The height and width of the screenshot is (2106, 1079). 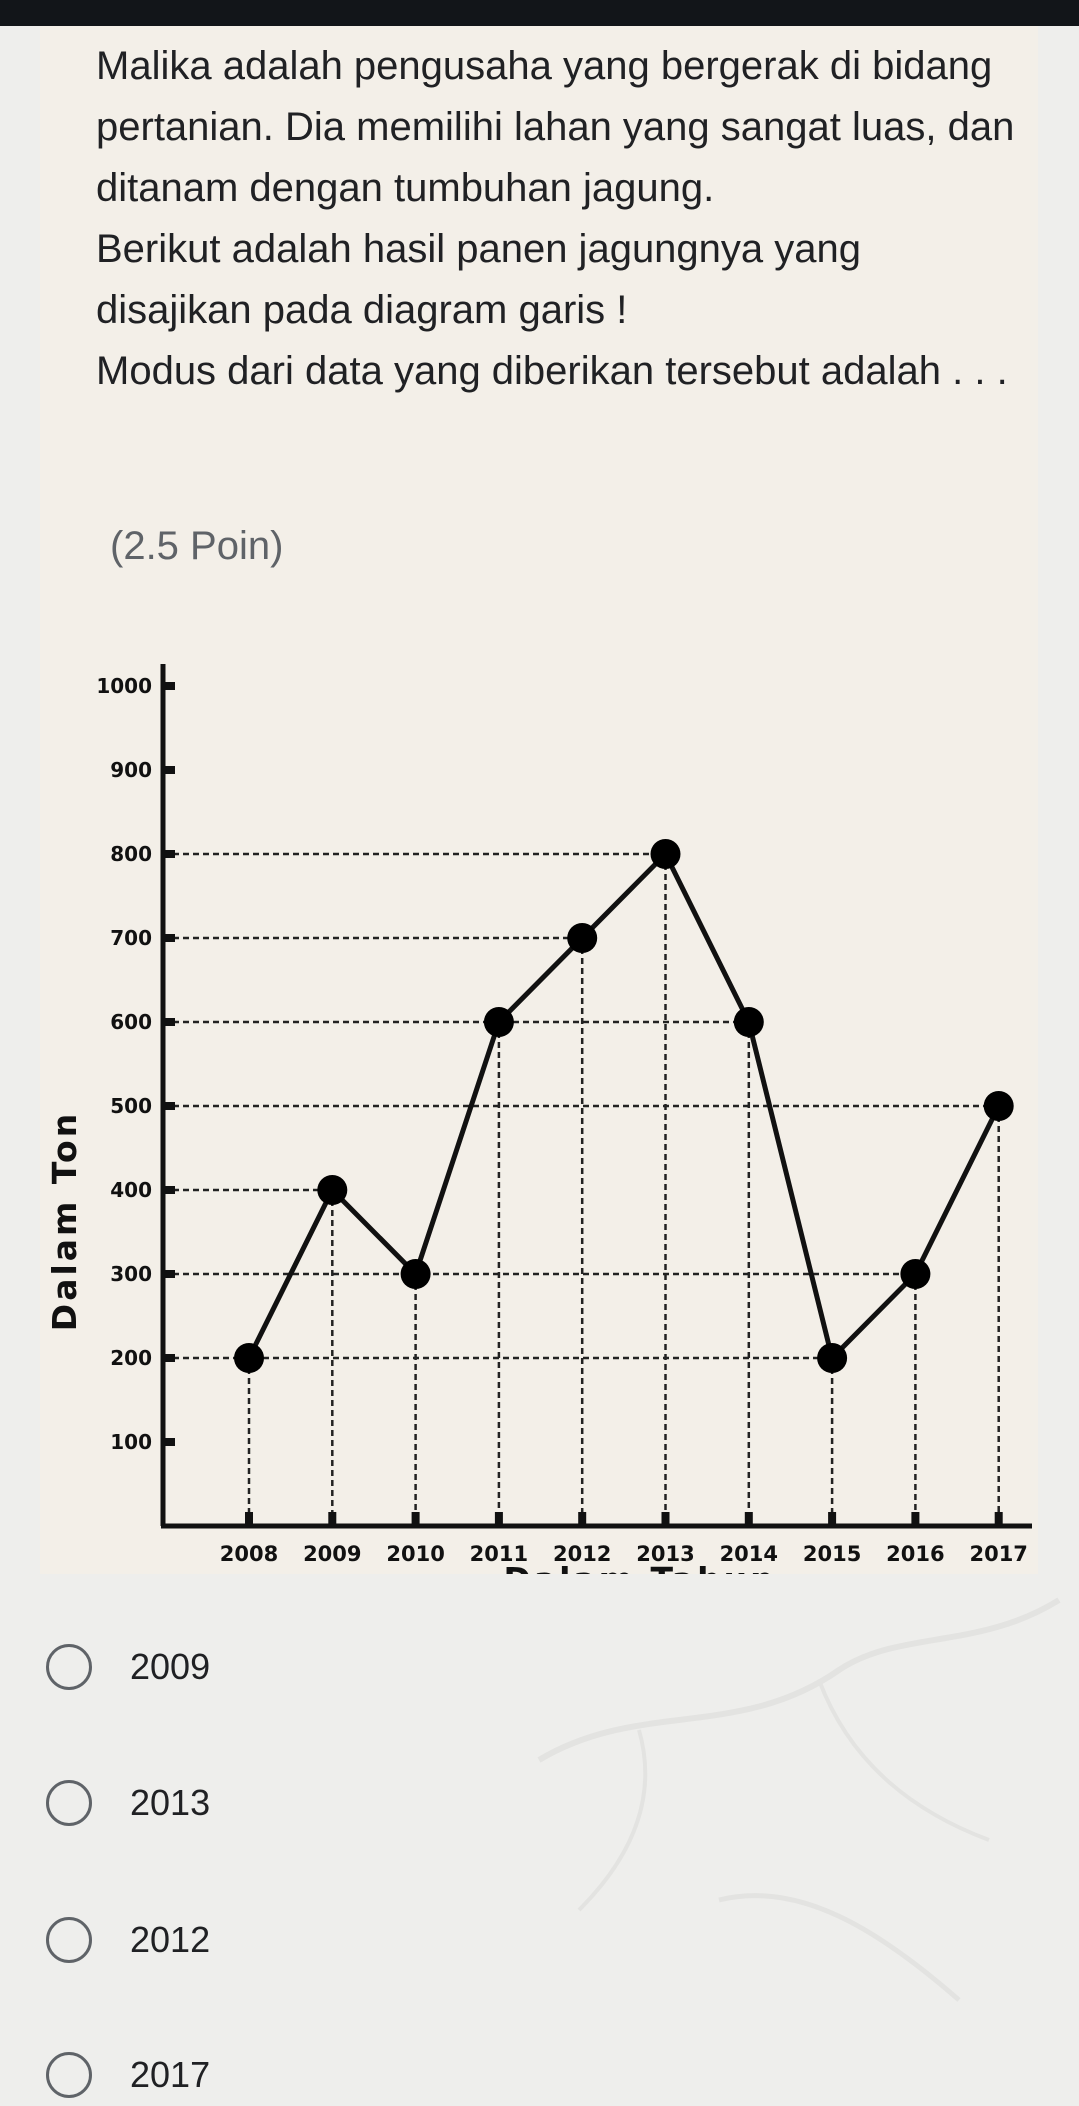 I want to click on y-axis-ticks: 100 200 300 400 500 600 700 800 900 1000, so click(x=135, y=1064).